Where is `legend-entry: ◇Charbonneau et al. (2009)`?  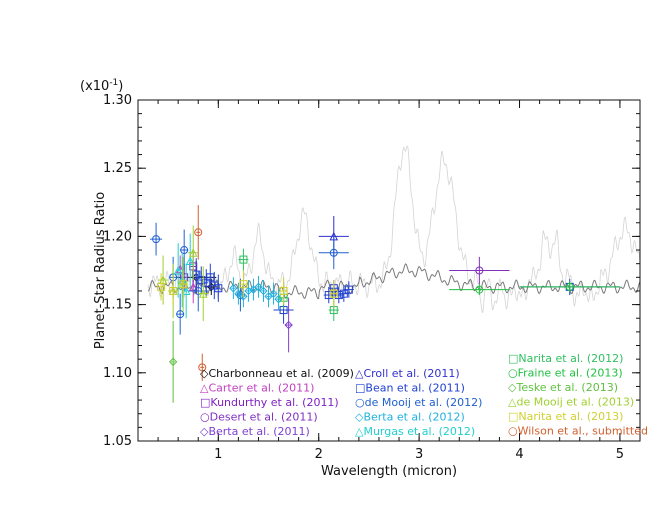
legend-entry: ◇Charbonneau et al. (2009) is located at coordinates (277, 373).